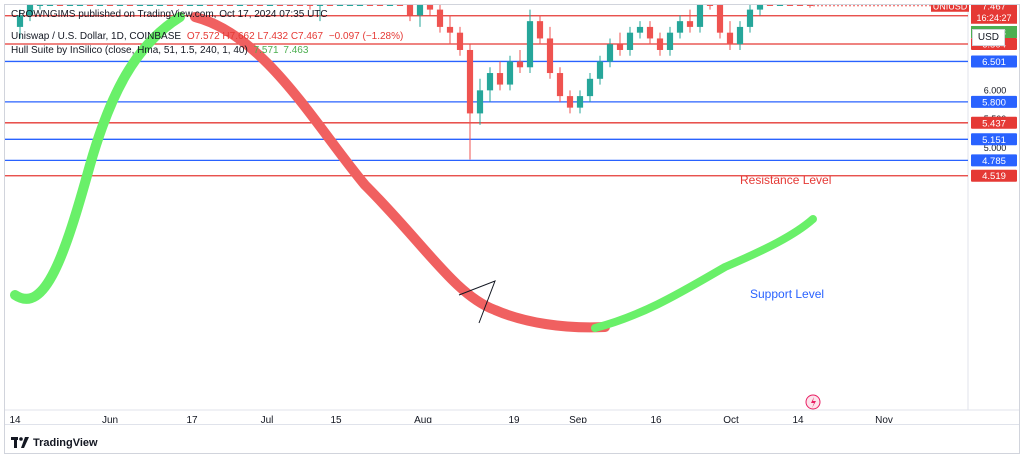 This screenshot has height=458, width=1024. I want to click on last-price-label: 7.467, so click(994, 8).